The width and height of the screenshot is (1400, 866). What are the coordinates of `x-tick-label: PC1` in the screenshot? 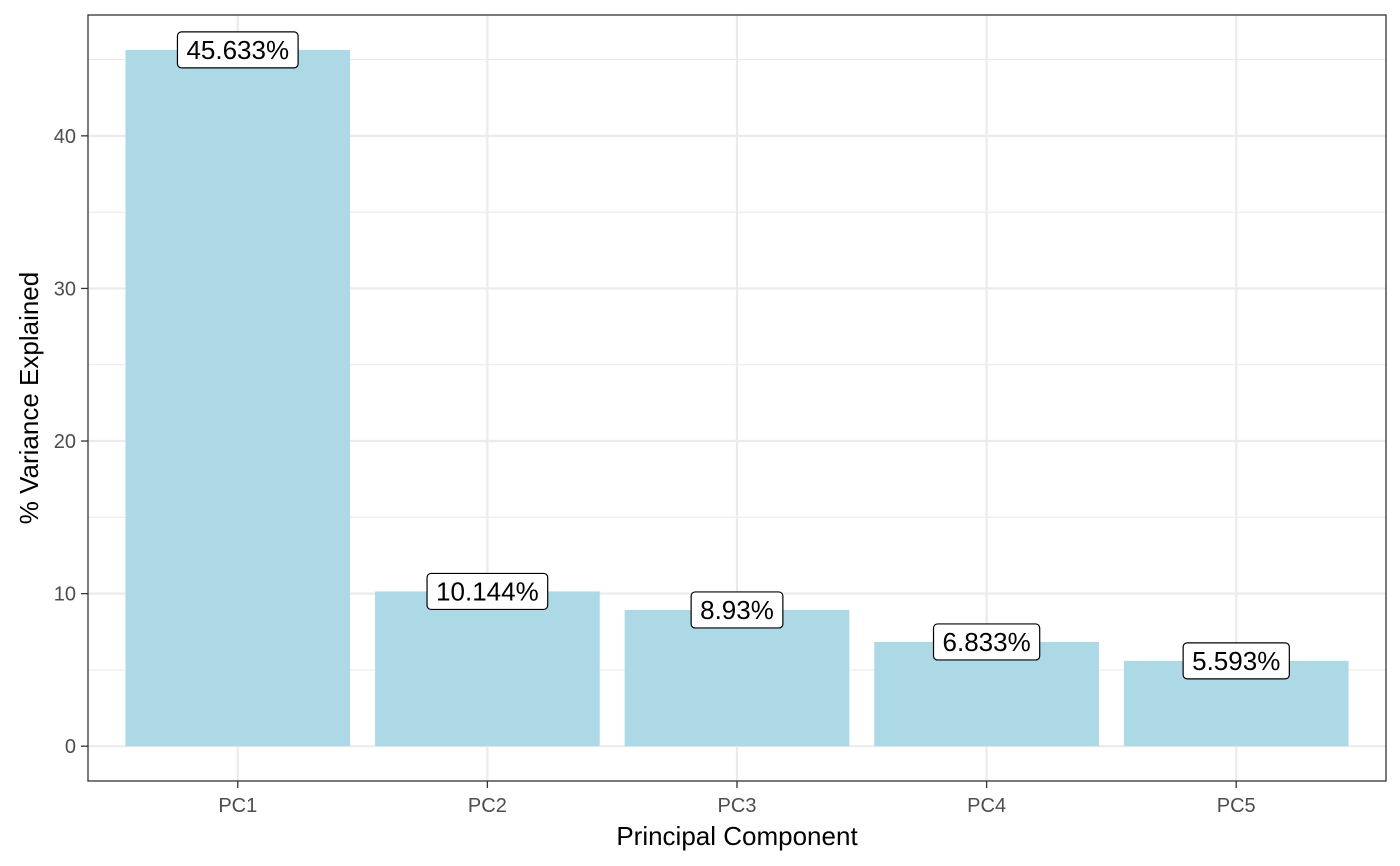 It's located at (237, 806).